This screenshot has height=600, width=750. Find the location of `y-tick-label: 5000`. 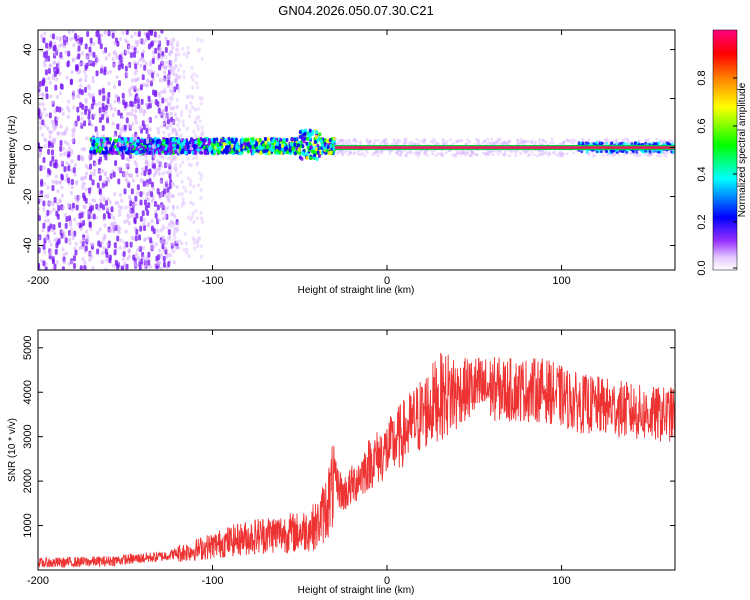

y-tick-label: 5000 is located at coordinates (28, 348).